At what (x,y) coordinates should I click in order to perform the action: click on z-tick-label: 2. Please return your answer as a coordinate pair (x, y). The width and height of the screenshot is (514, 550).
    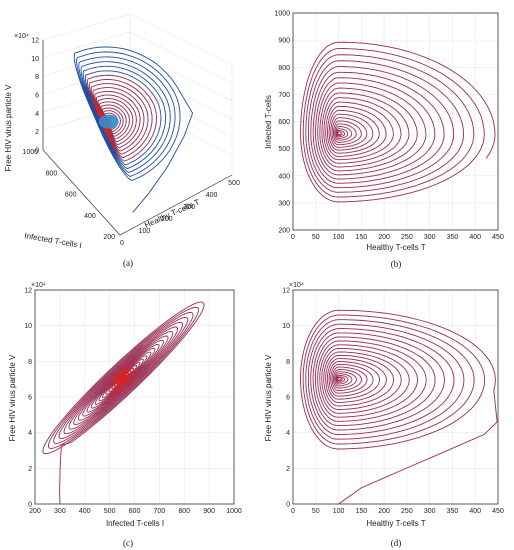
    Looking at the image, I should click on (37, 132).